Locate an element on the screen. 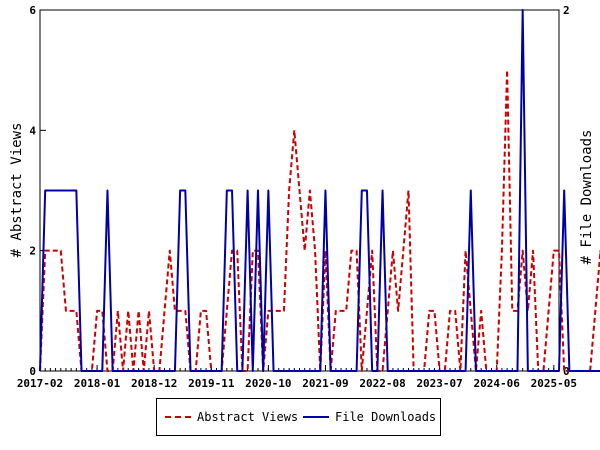 Image resolution: width=600 pixels, height=450 pixels. y-left-tick-label: 0 is located at coordinates (32, 371).